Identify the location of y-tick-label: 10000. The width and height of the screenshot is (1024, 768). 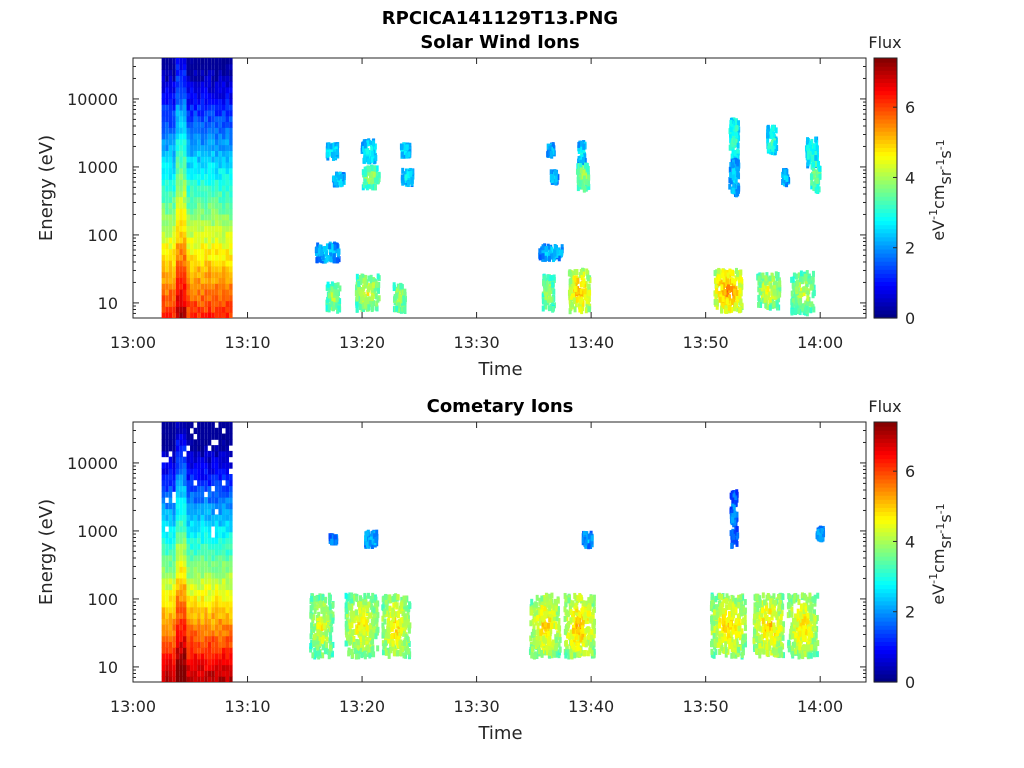
(92, 99).